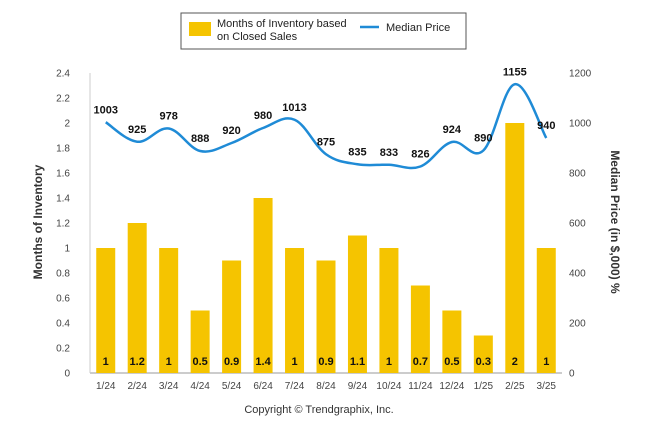  What do you see at coordinates (105, 110) in the screenshot?
I see `line-data-label: 1003` at bounding box center [105, 110].